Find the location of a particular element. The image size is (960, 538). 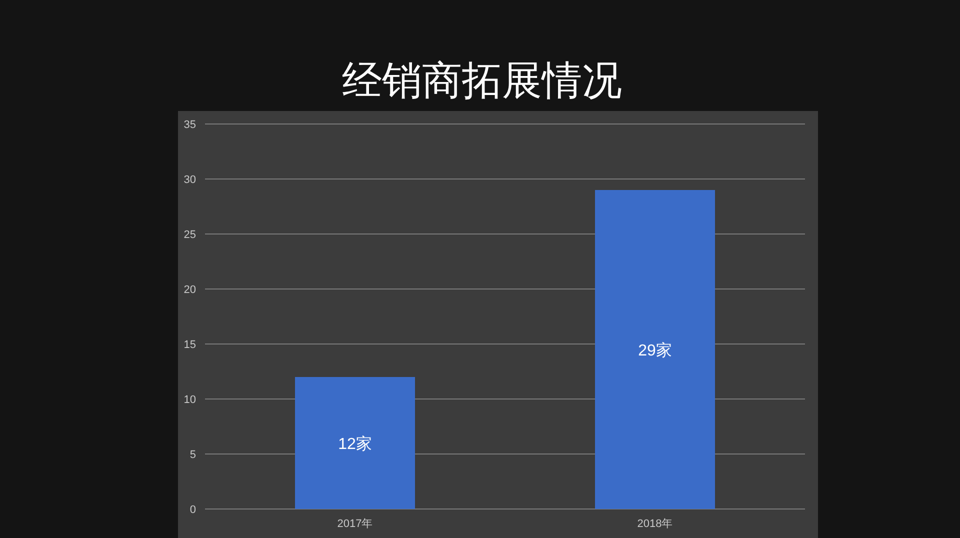

y-tick-label: 0 is located at coordinates (193, 510).